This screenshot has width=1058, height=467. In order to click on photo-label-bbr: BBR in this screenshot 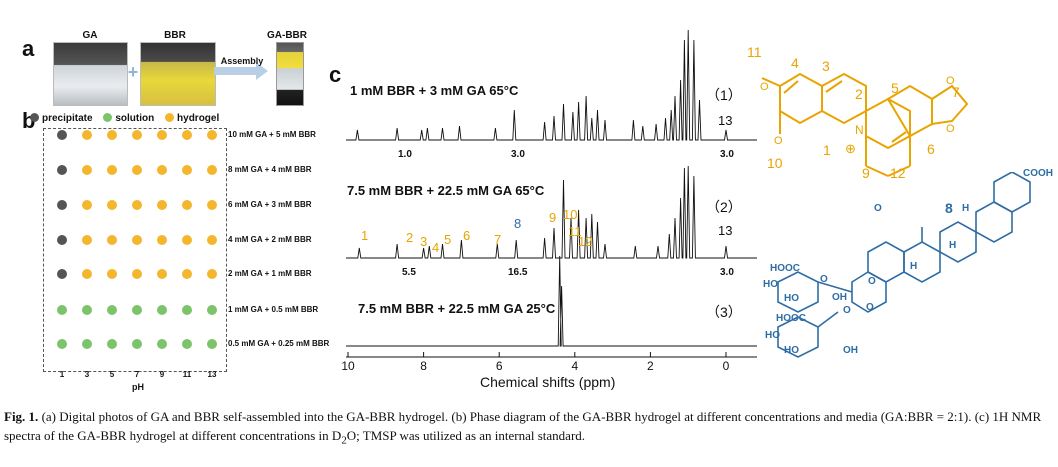, I will do `click(175, 35)`.